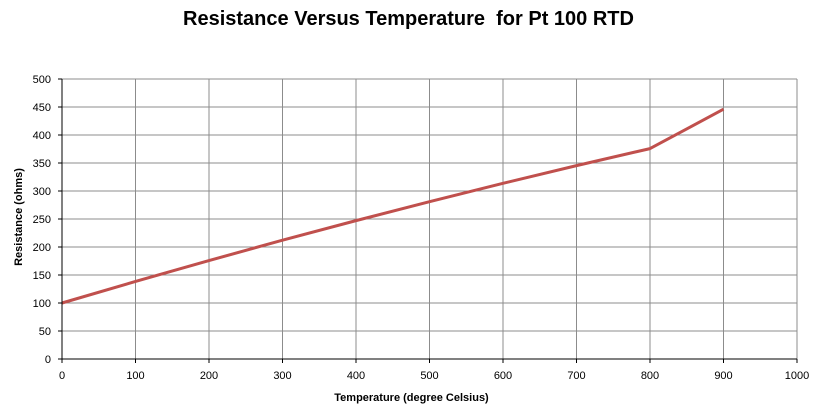 The height and width of the screenshot is (412, 817). I want to click on y-tick-label: 450, so click(42, 108).